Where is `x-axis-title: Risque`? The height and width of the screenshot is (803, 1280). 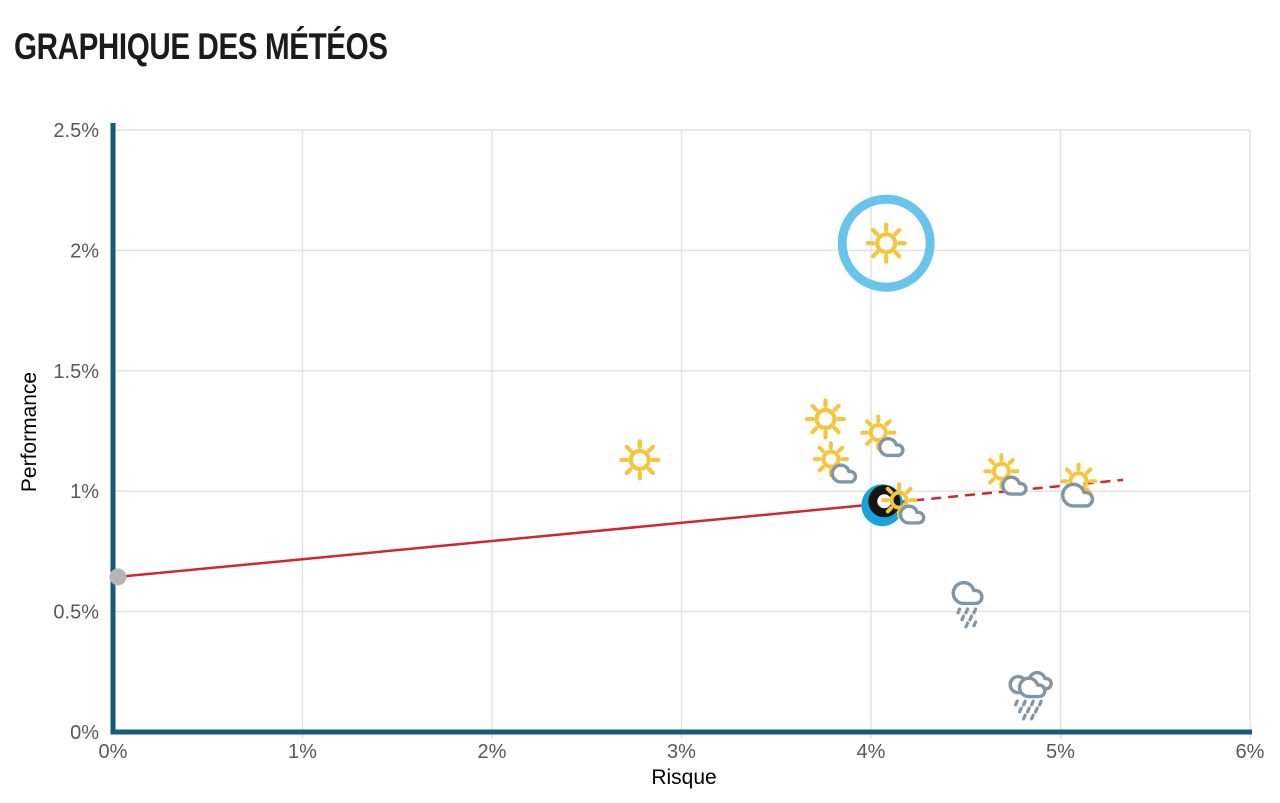
x-axis-title: Risque is located at coordinates (684, 777).